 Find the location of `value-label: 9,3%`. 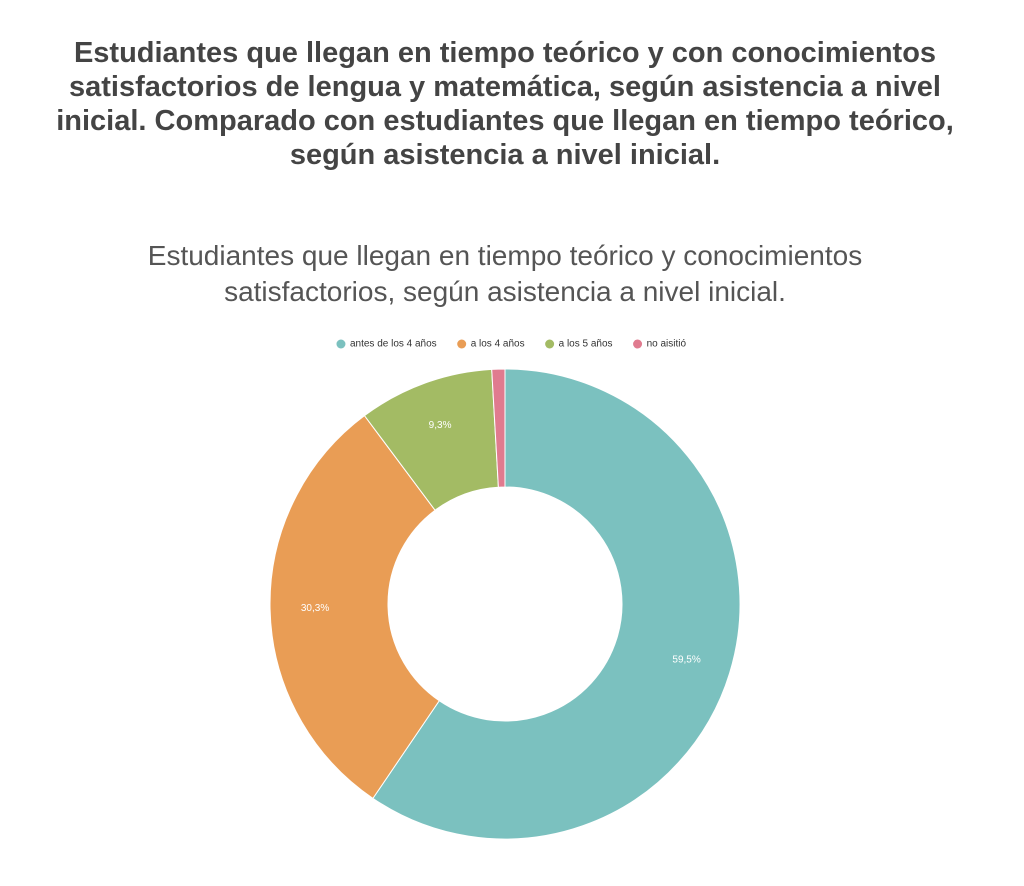

value-label: 9,3% is located at coordinates (440, 425).